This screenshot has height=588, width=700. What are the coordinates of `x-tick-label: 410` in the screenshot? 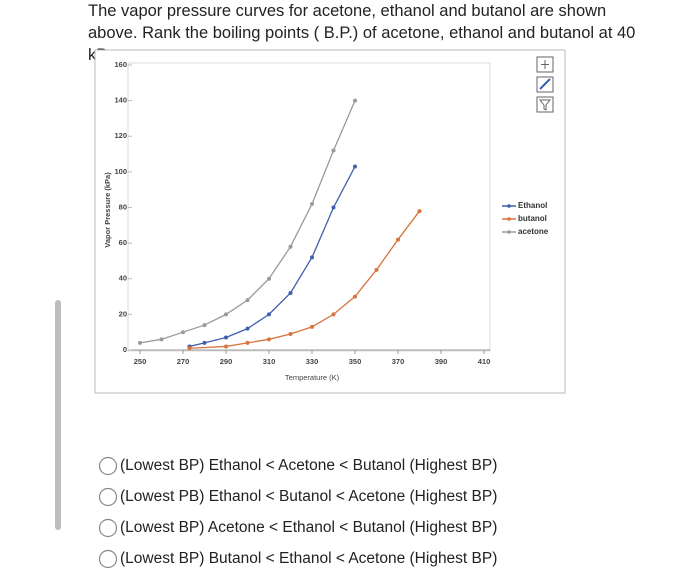 It's located at (484, 361).